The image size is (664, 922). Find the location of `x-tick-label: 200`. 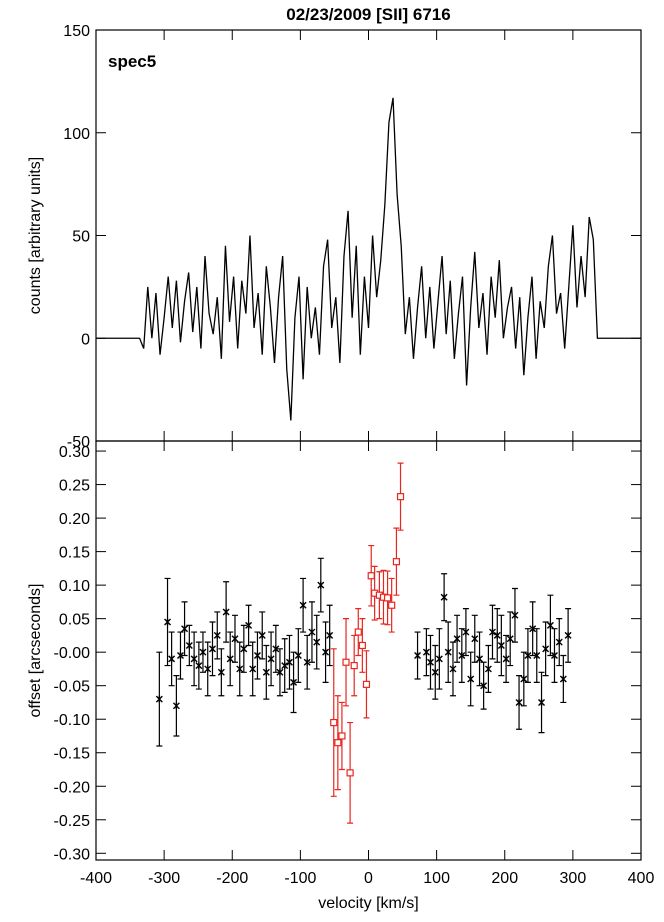

x-tick-label: 200 is located at coordinates (504, 878).